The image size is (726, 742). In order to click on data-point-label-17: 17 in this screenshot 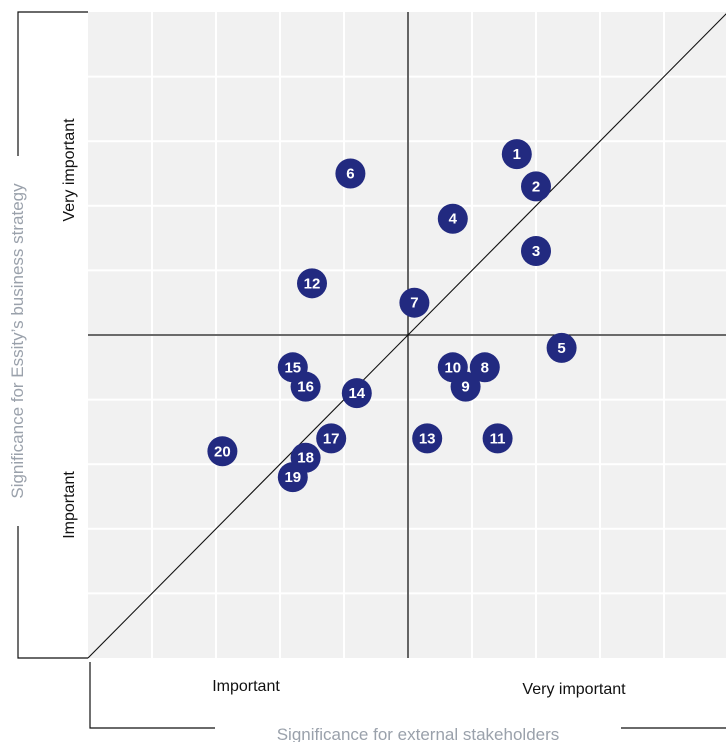, I will do `click(331, 438)`.